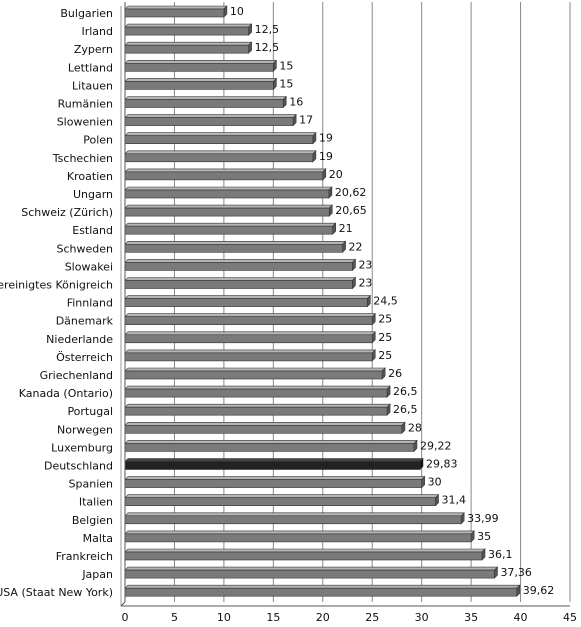  Describe the element at coordinates (224, 617) in the screenshot. I see `x-tick-label: 10` at that location.